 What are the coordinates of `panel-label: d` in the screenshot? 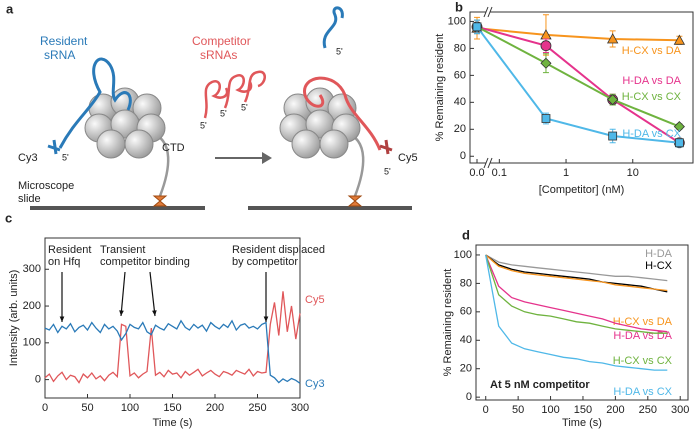 It's located at (466, 234).